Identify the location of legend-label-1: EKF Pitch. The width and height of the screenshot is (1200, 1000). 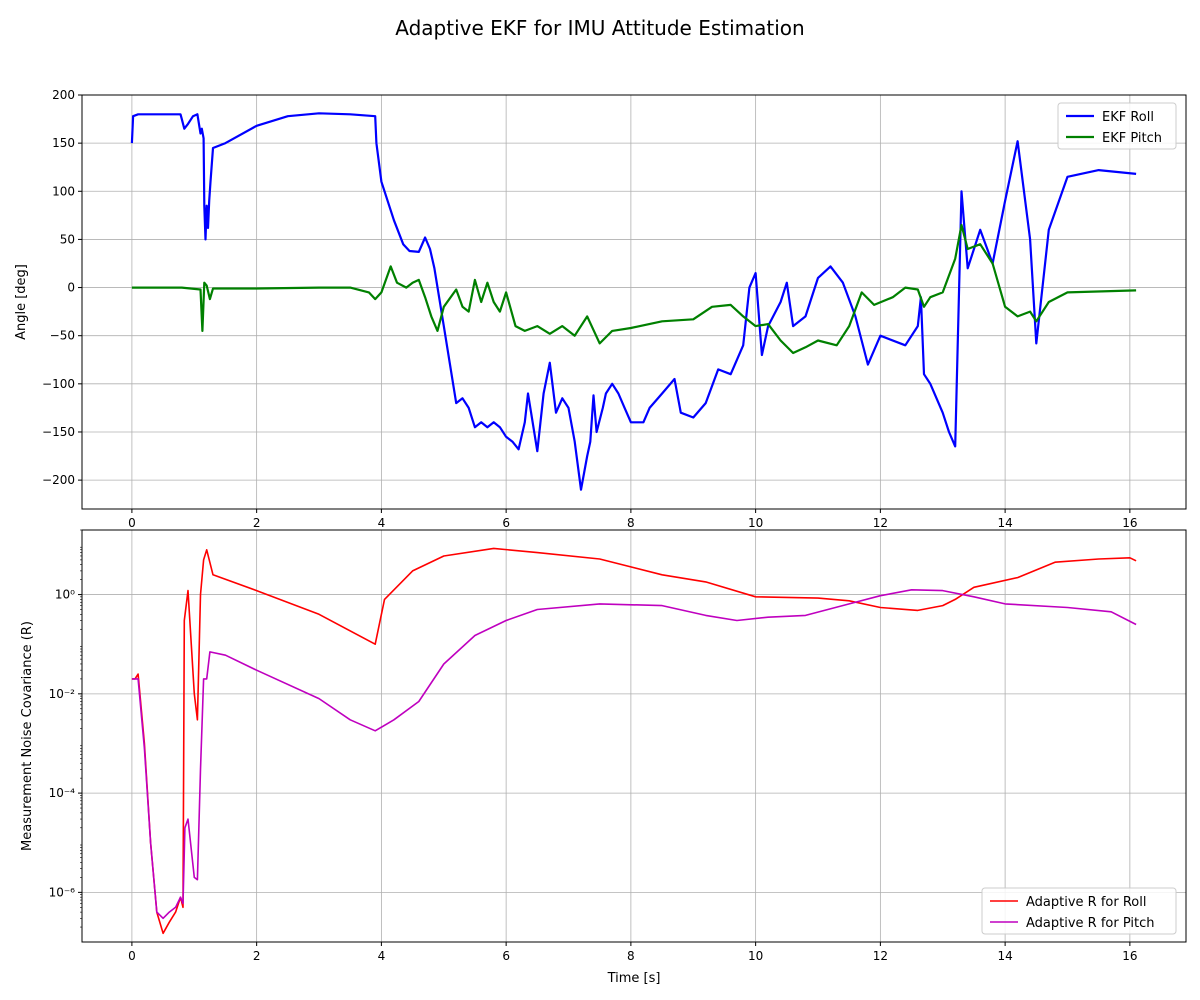
(1132, 138).